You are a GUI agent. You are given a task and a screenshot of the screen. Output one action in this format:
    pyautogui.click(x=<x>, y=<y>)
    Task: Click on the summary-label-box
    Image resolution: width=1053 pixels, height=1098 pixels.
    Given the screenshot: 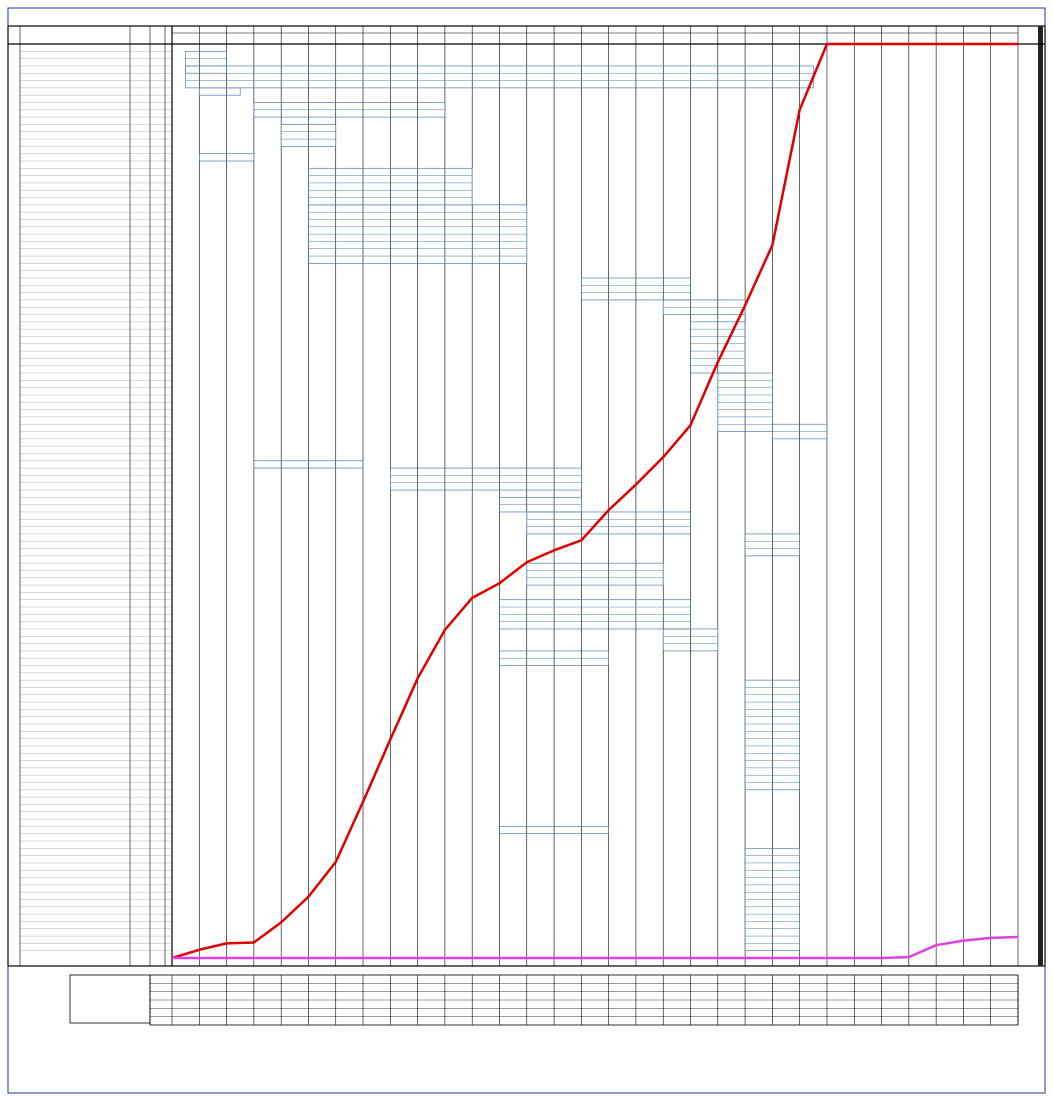 What is the action you would take?
    pyautogui.click(x=110, y=999)
    